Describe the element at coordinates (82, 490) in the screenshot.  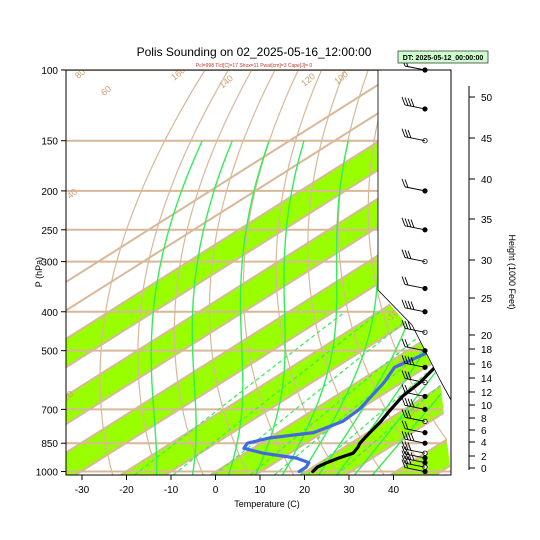
I see `x-tick-label: -30` at that location.